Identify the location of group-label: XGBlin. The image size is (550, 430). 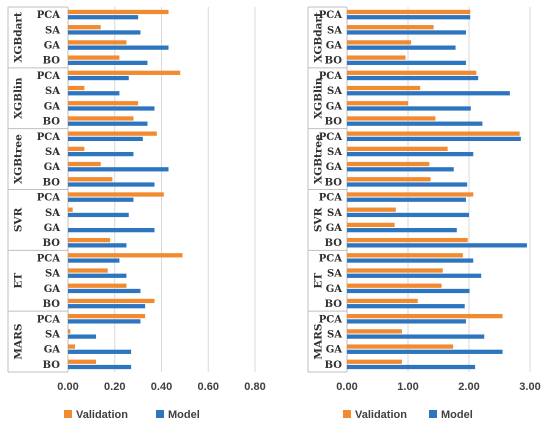
(19, 98).